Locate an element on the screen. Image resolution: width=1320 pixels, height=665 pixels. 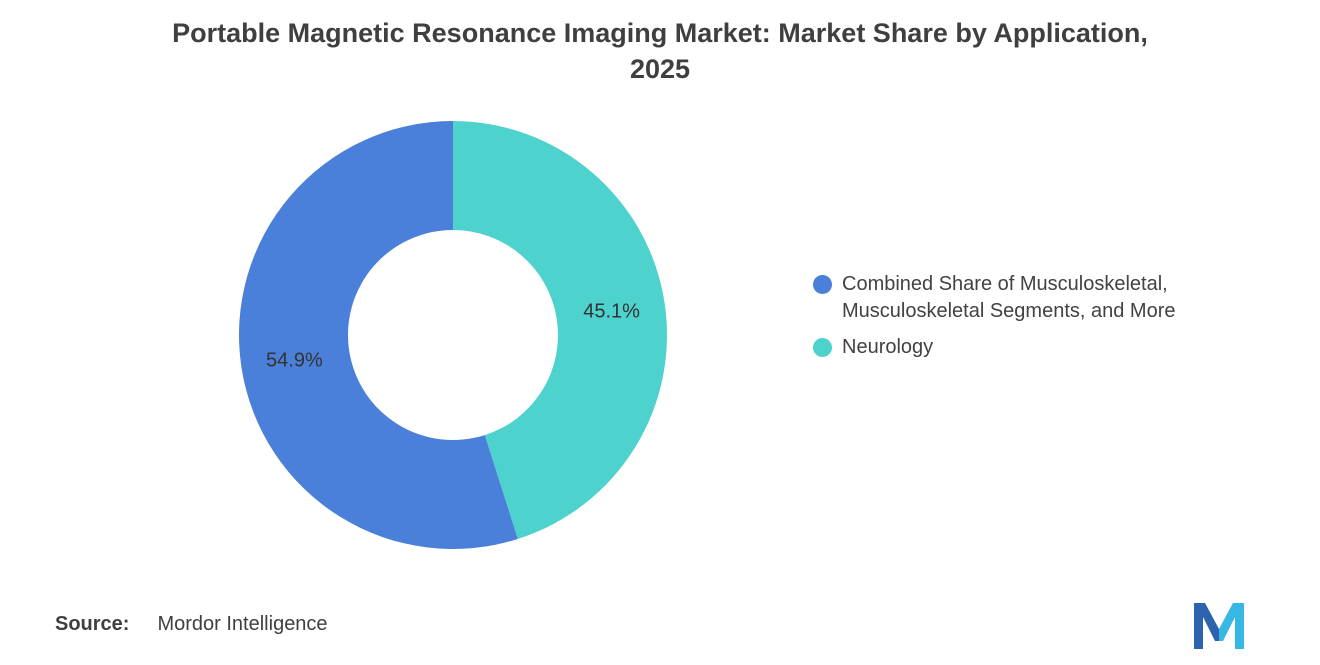
source-line: Source: Mordor Intelligence is located at coordinates (191, 624).